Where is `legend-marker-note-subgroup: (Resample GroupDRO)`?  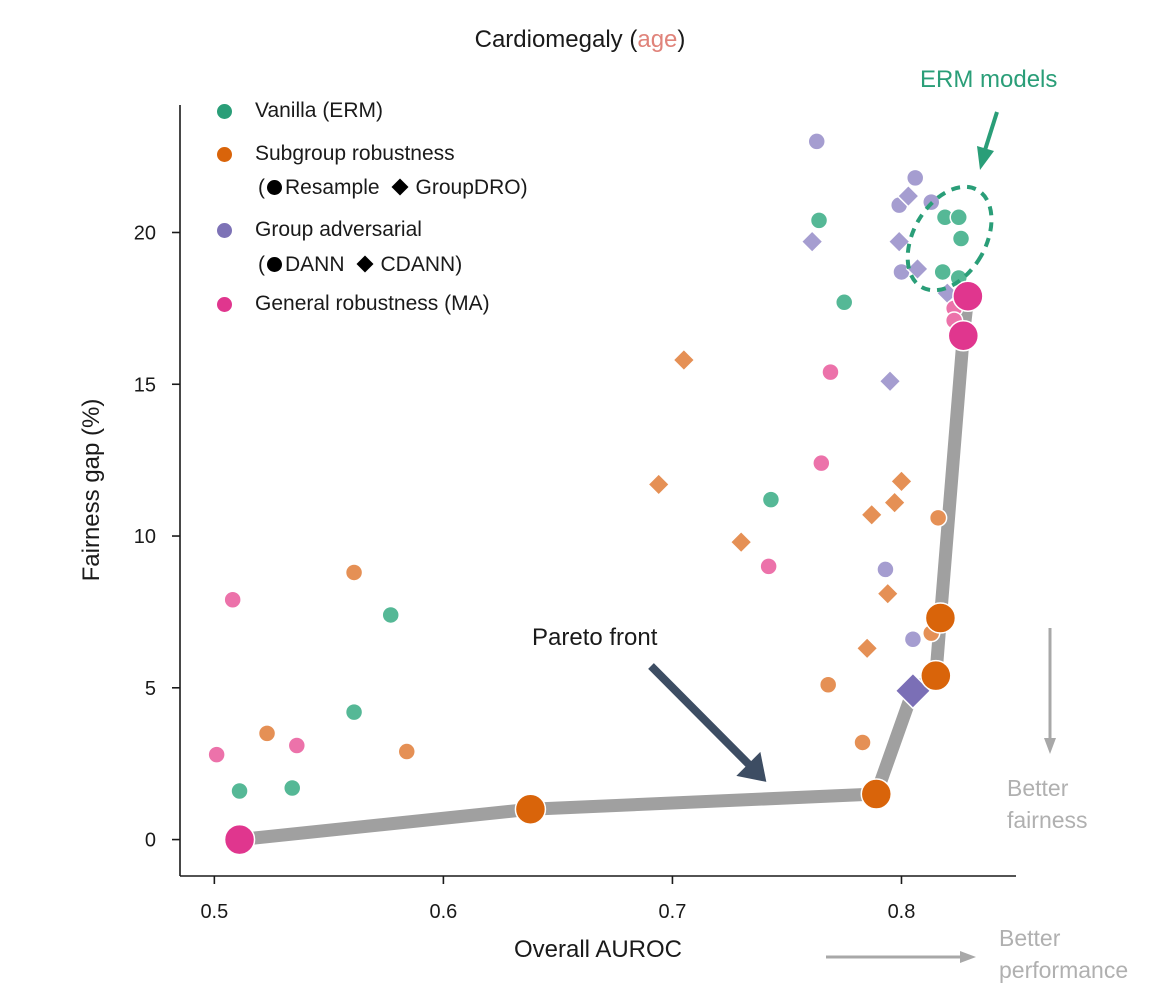
legend-marker-note-subgroup: (Resample GroupDRO) is located at coordinates (393, 187).